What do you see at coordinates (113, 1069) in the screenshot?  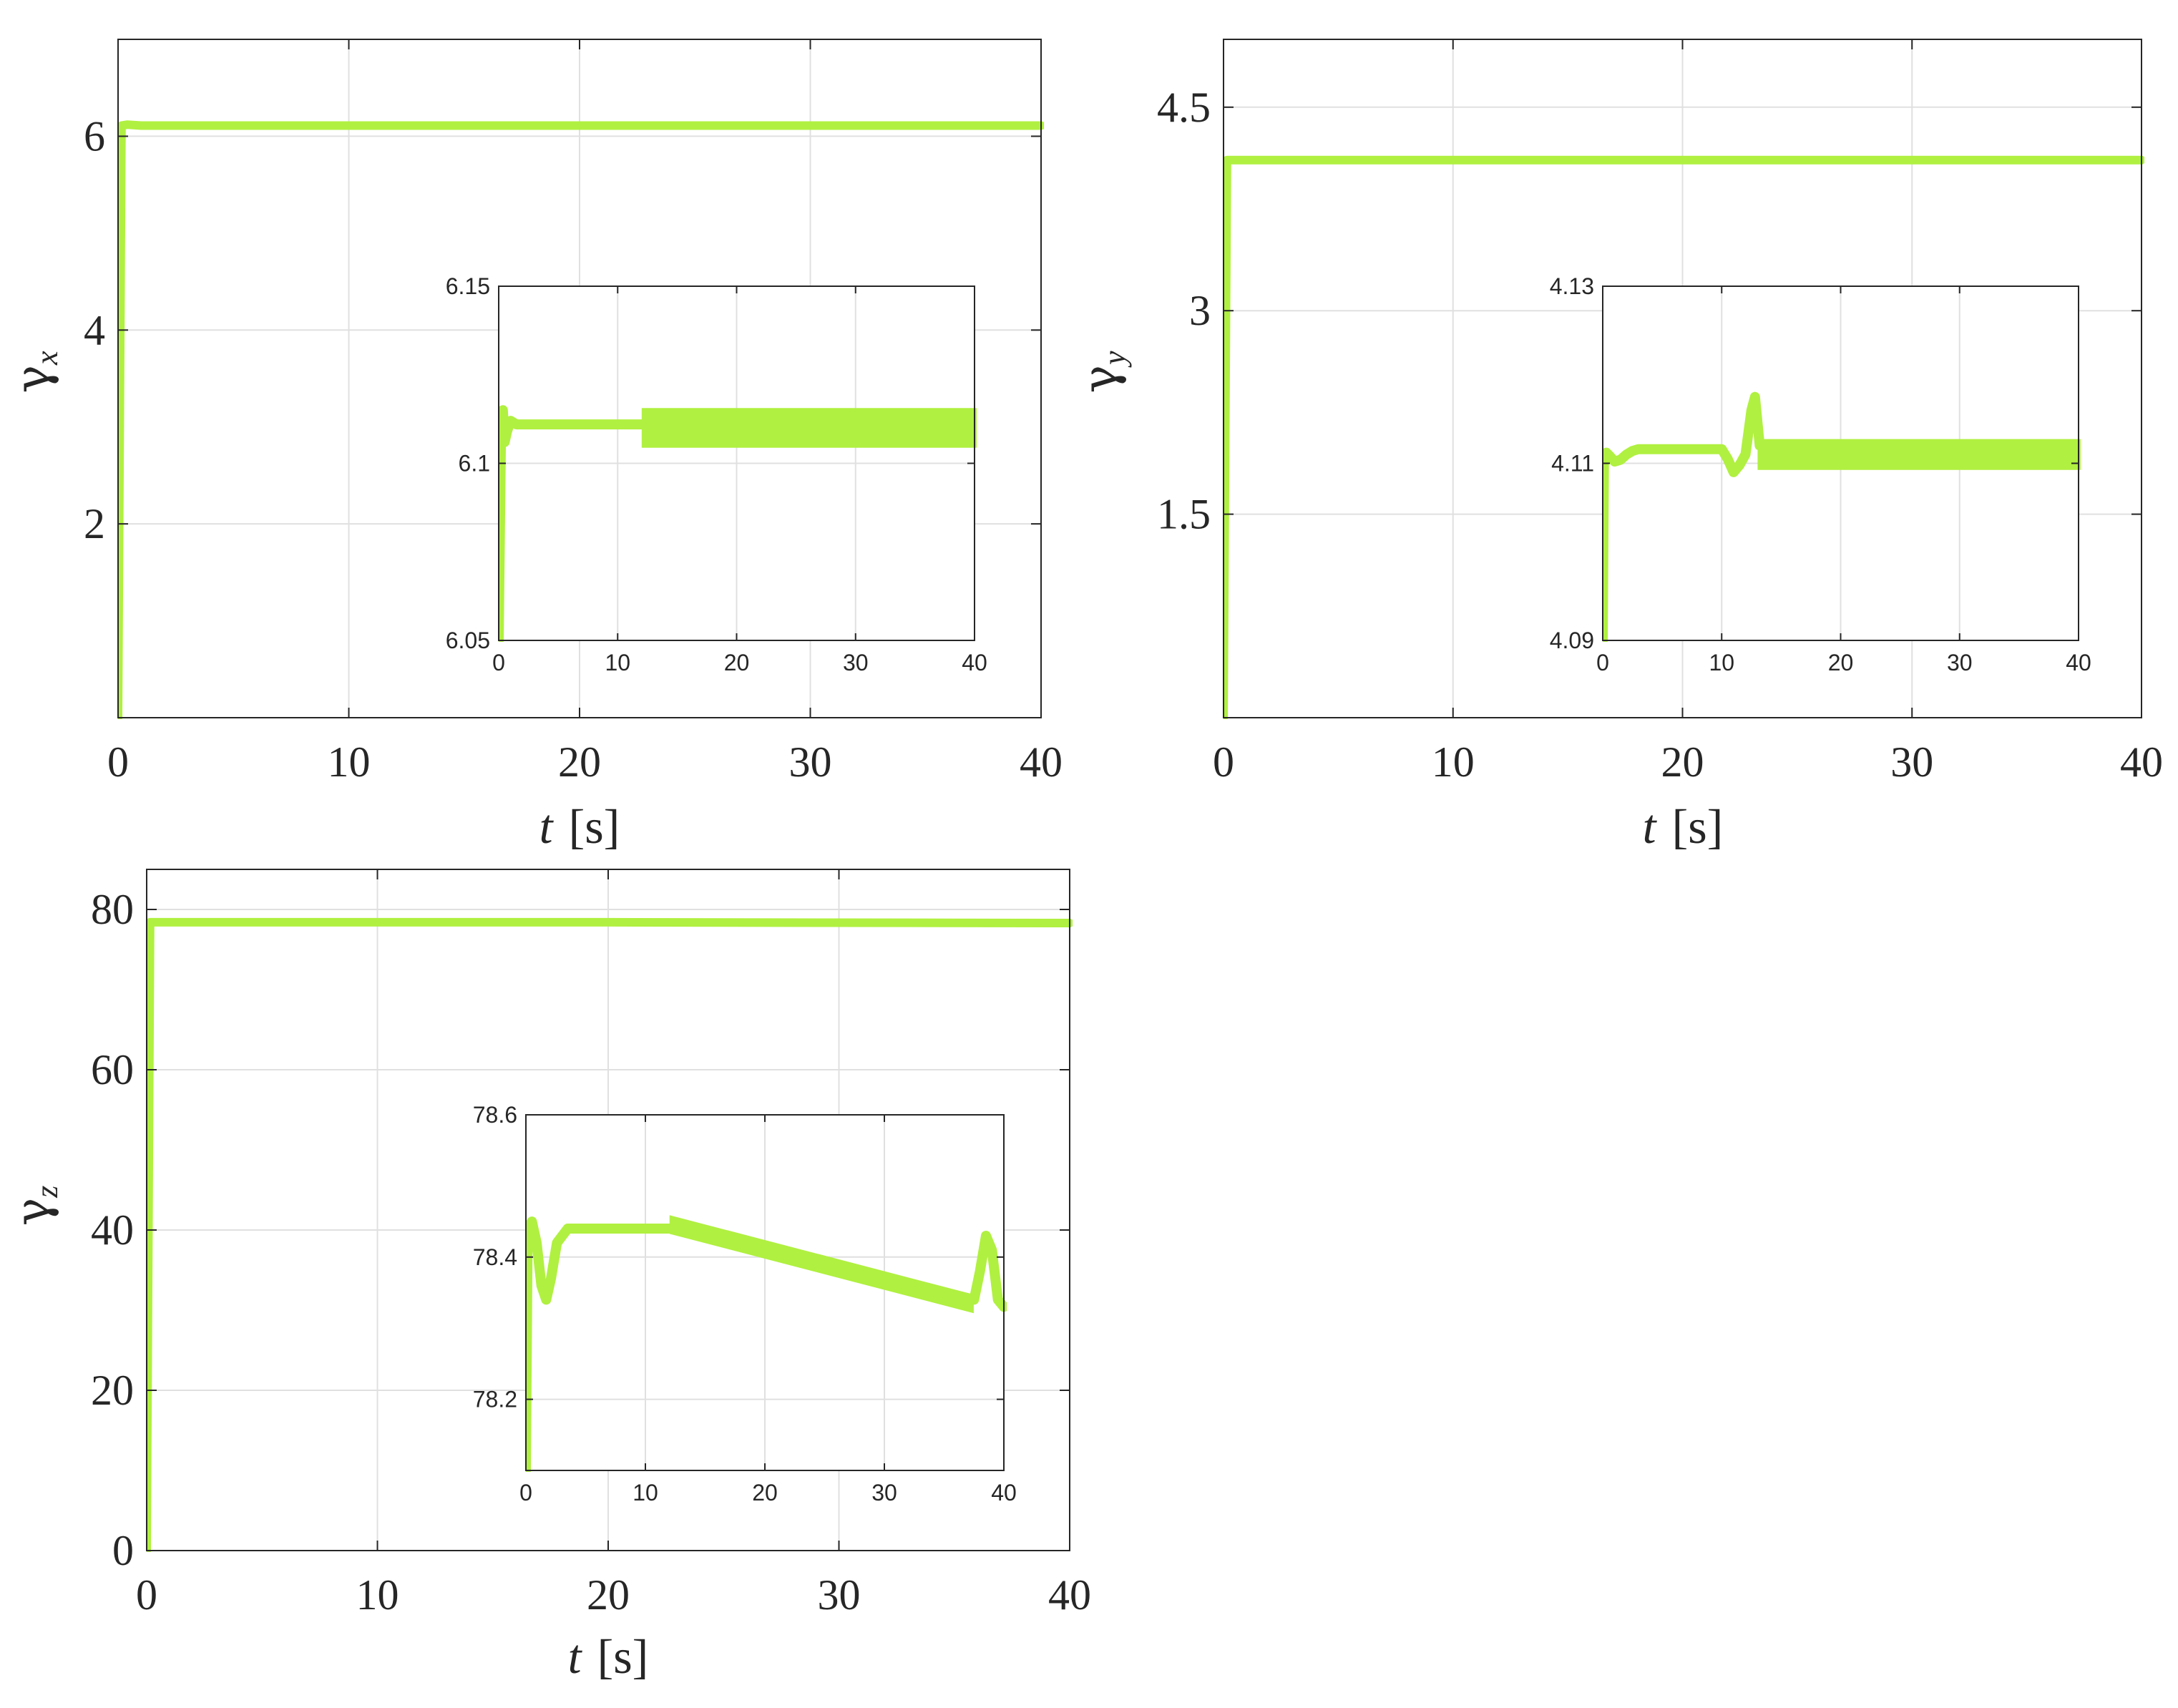 I see `y-tick-label: 60` at bounding box center [113, 1069].